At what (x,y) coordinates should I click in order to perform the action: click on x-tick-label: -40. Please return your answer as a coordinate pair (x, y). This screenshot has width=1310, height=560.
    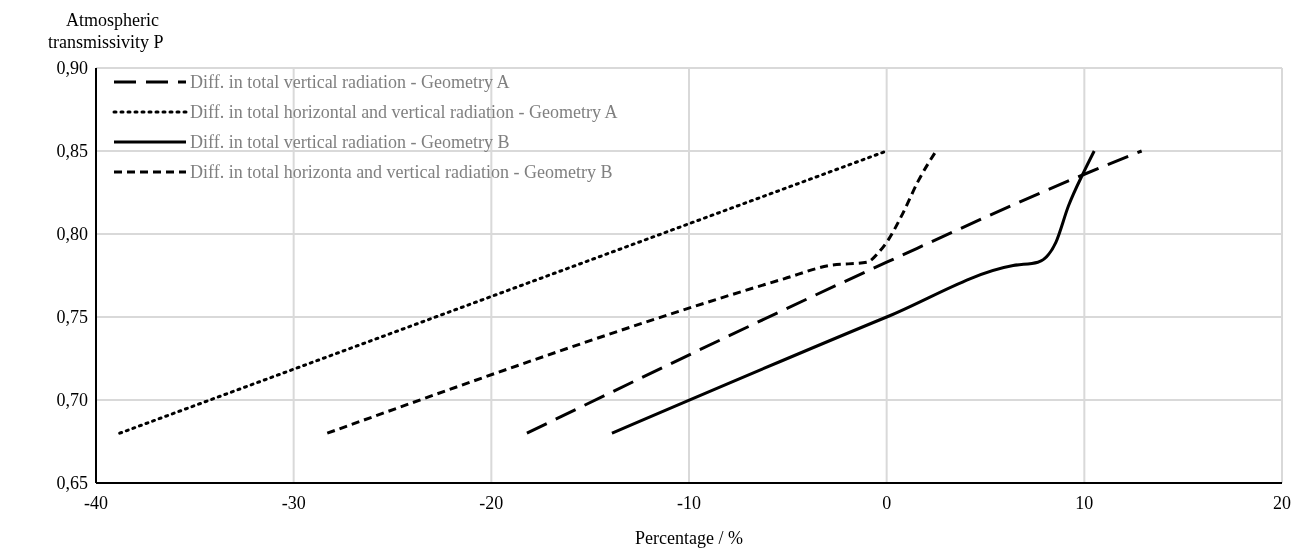
    Looking at the image, I should click on (96, 503).